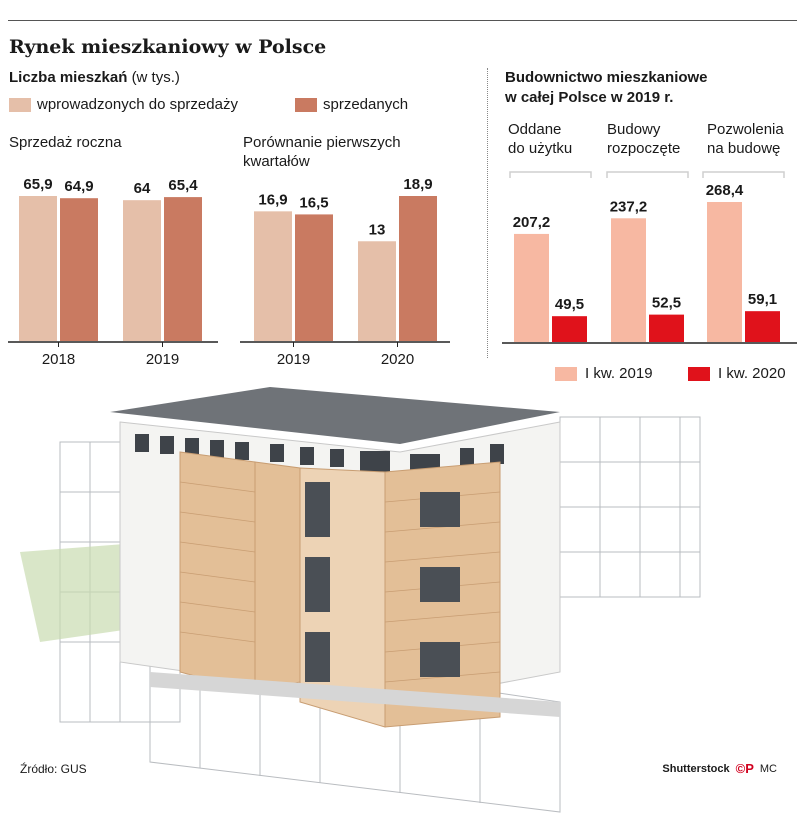 The height and width of the screenshot is (827, 805). What do you see at coordinates (137, 104) in the screenshot?
I see `legend-label-offered: wprowadzonych do sprzedaży` at bounding box center [137, 104].